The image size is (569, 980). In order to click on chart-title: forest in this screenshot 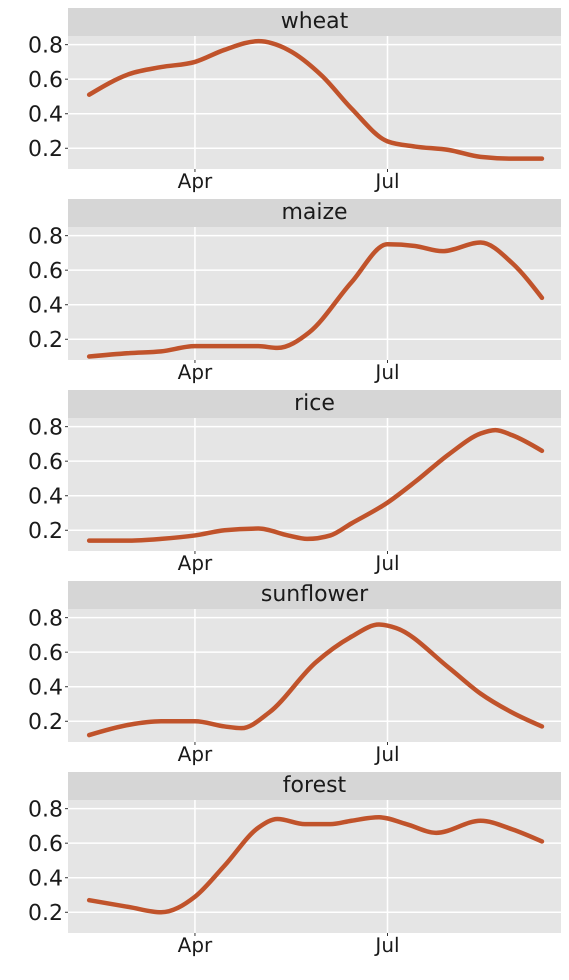, I will do `click(314, 786)`.